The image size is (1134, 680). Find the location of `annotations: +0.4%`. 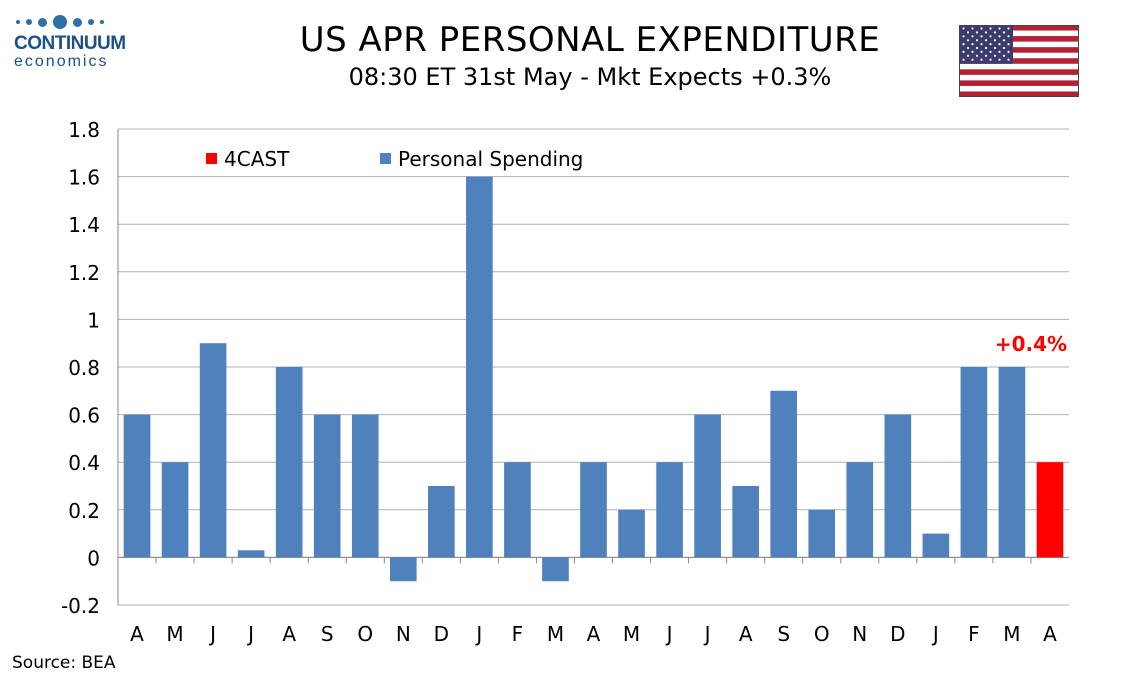

annotations: +0.4% is located at coordinates (1031, 344).